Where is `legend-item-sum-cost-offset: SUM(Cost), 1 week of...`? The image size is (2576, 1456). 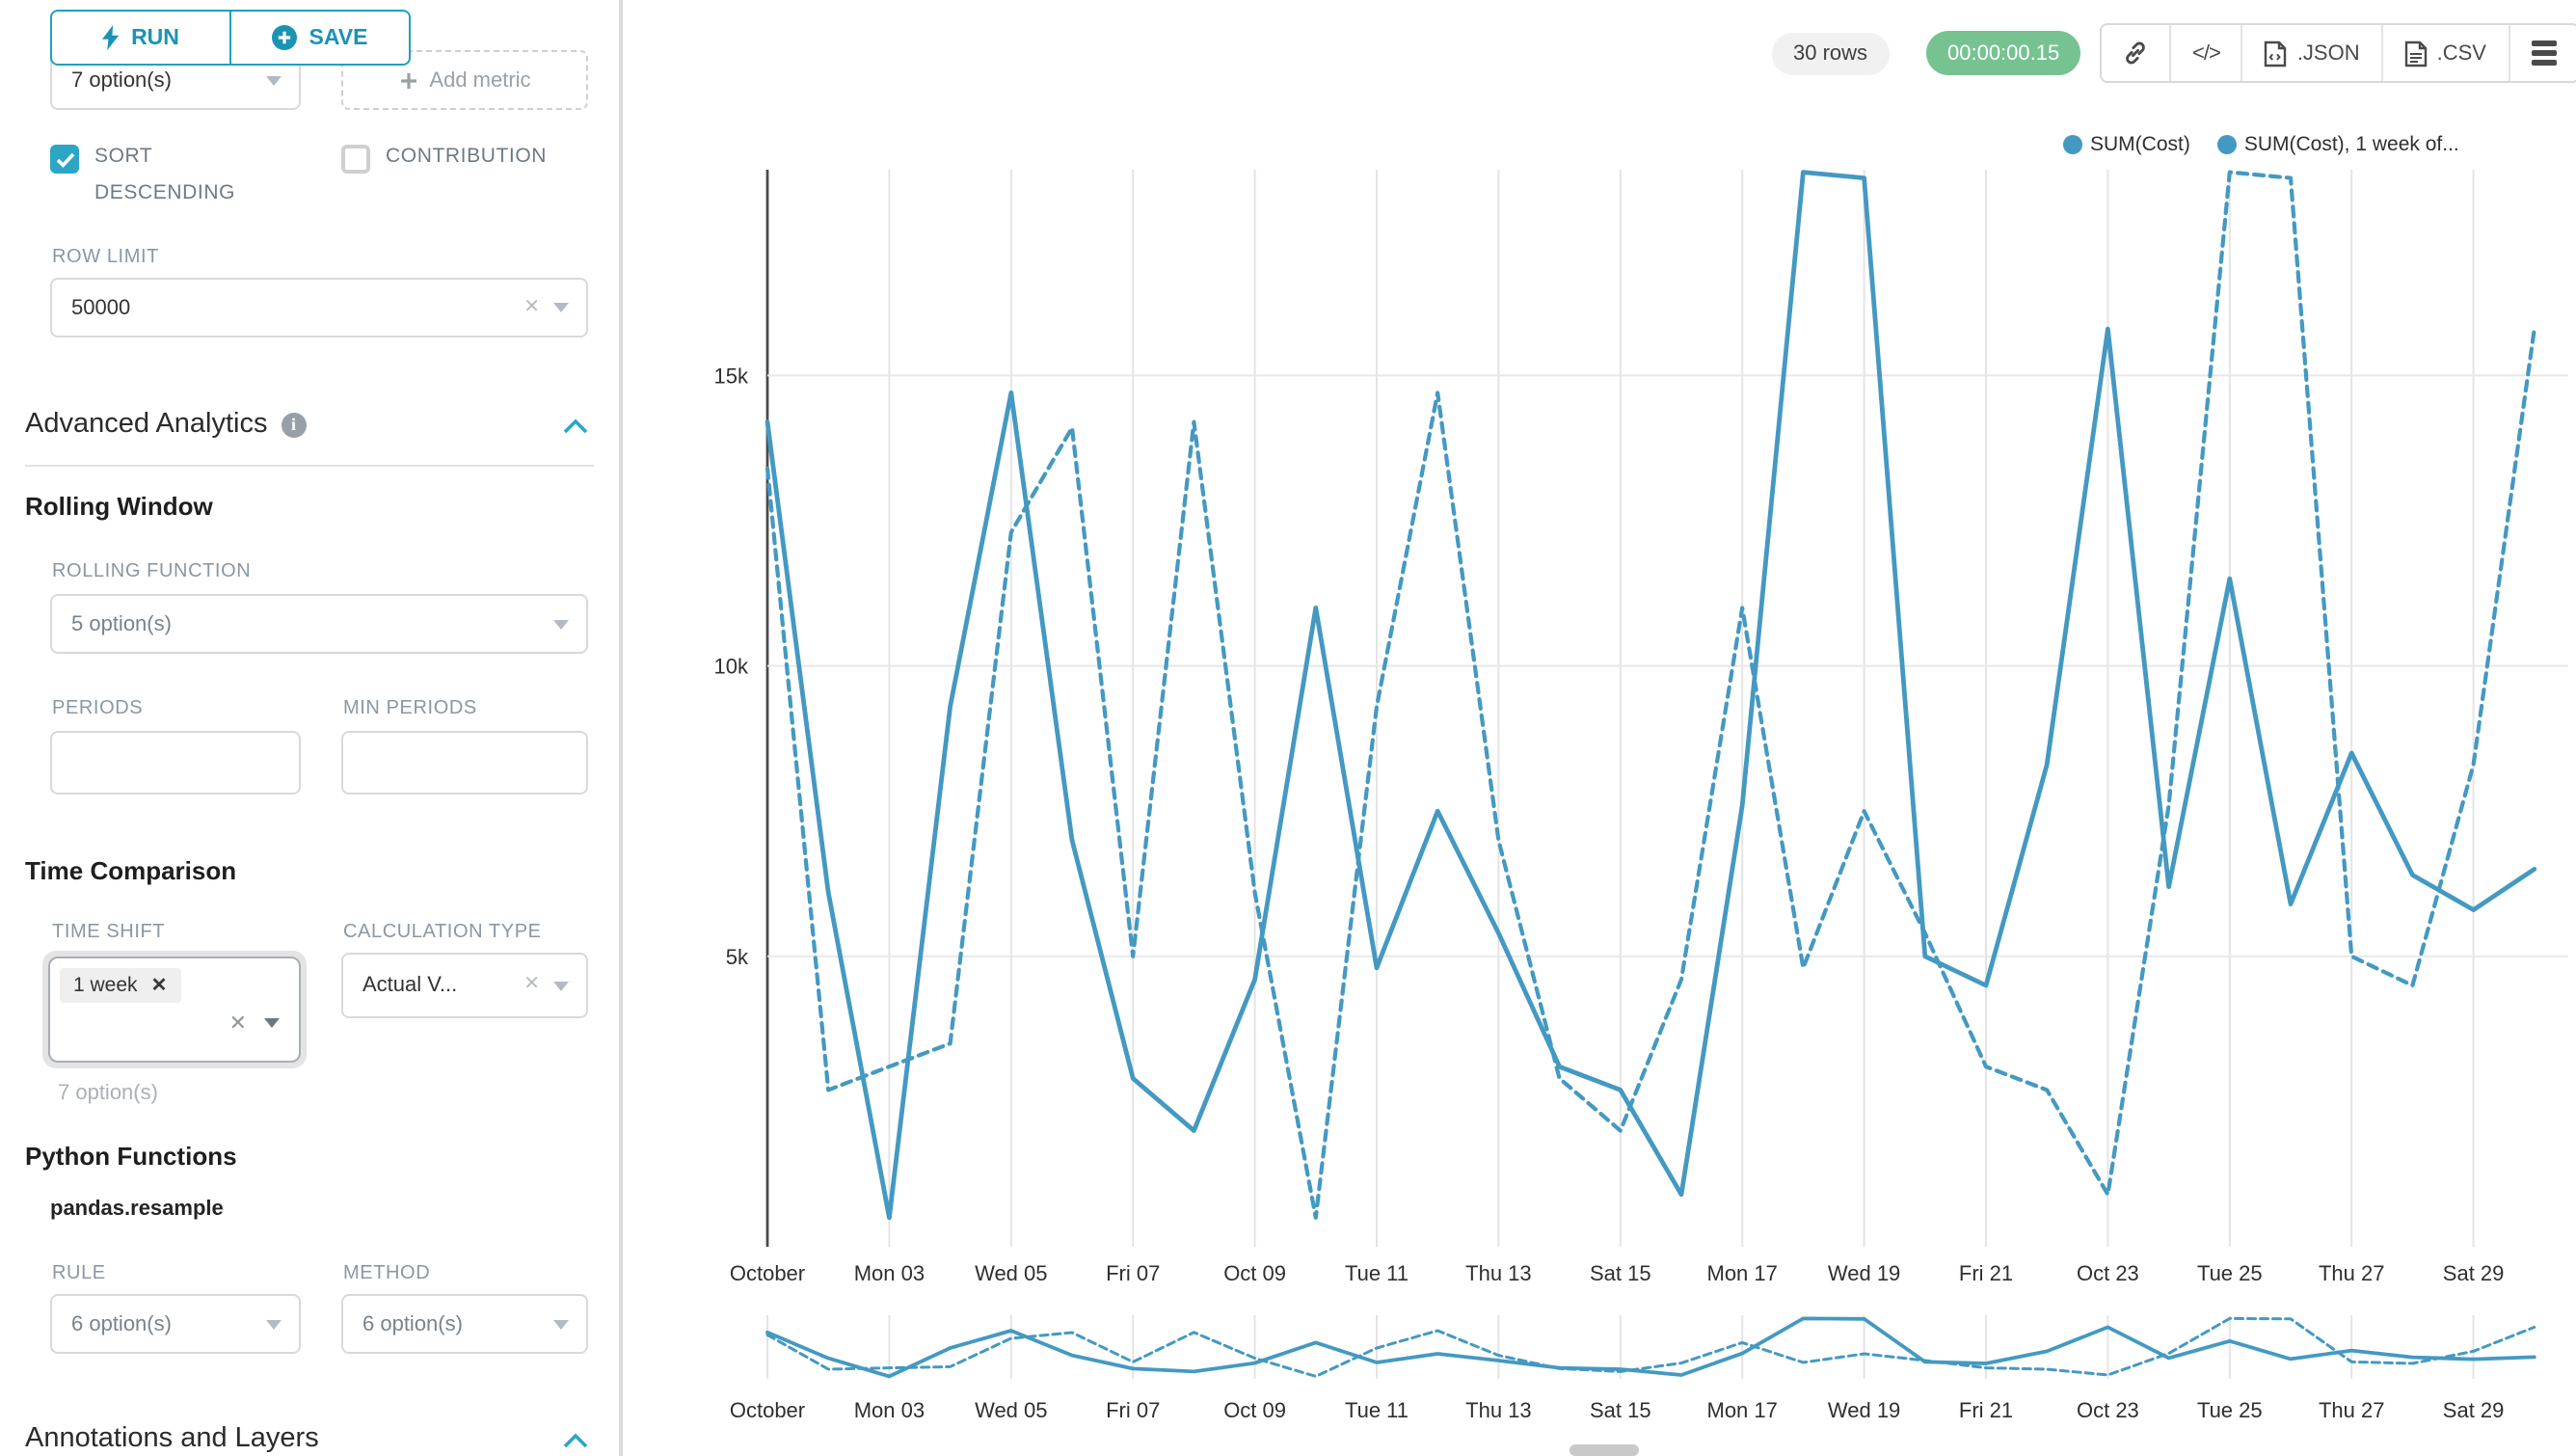
legend-item-sum-cost-offset: SUM(Cost), 1 week of... is located at coordinates (2338, 144).